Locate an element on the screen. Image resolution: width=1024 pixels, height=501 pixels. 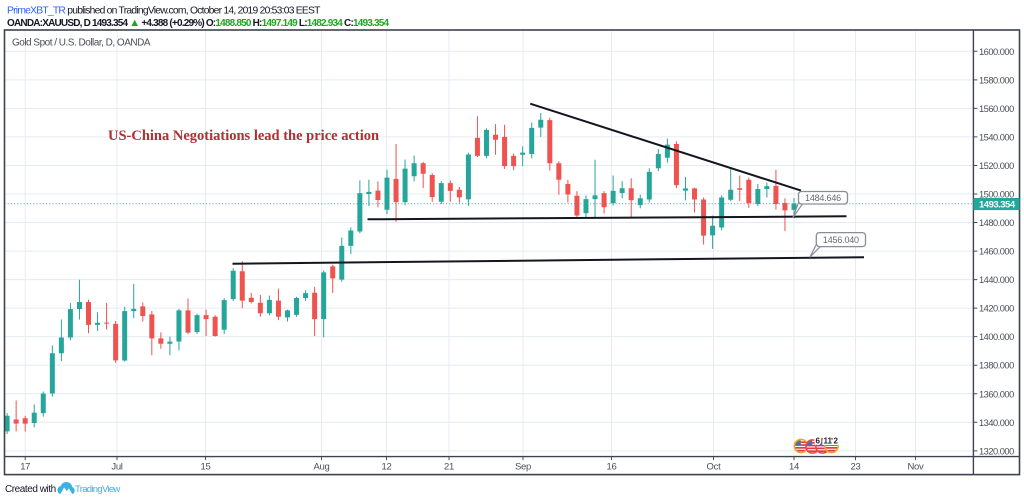
svg-text: 12 is located at coordinates (387, 467).